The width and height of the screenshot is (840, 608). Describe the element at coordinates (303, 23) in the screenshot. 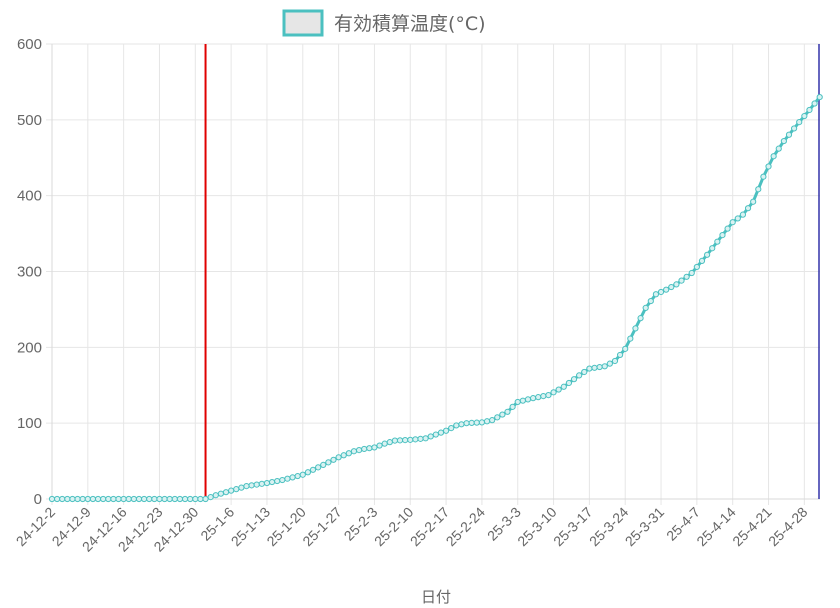

I see `legend-swatch` at that location.